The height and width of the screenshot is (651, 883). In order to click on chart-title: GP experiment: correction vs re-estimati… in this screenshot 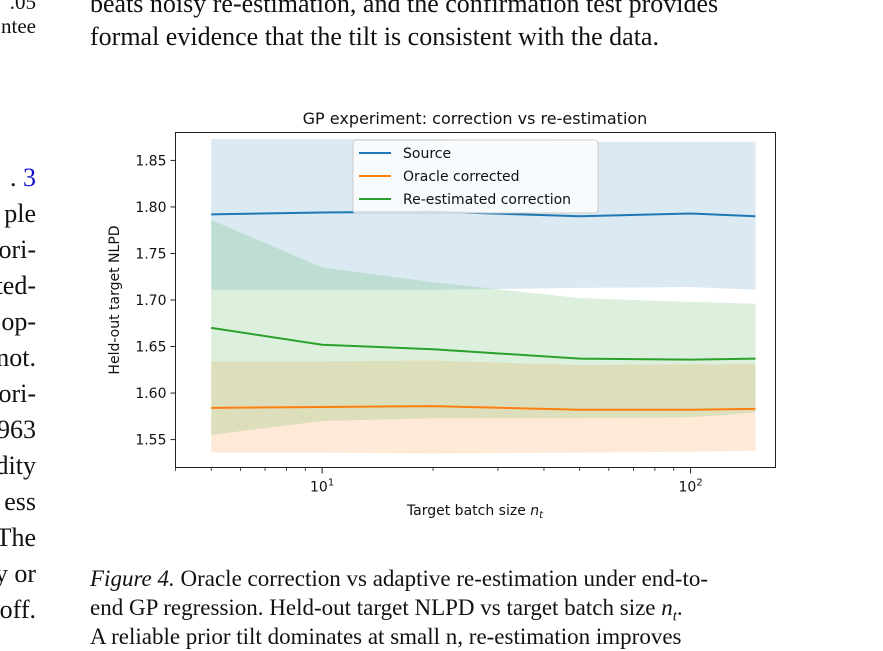, I will do `click(475, 118)`.